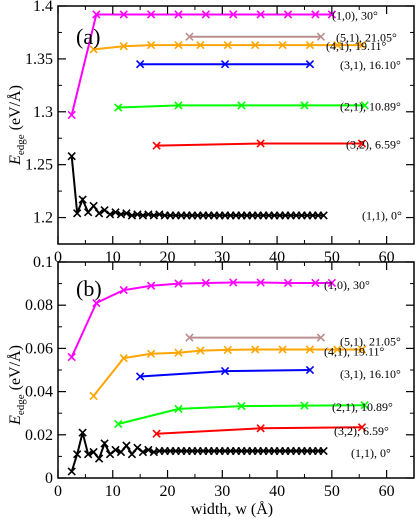  What do you see at coordinates (356, 46) in the screenshot?
I see `series-label: (4,1), 19.11°` at bounding box center [356, 46].